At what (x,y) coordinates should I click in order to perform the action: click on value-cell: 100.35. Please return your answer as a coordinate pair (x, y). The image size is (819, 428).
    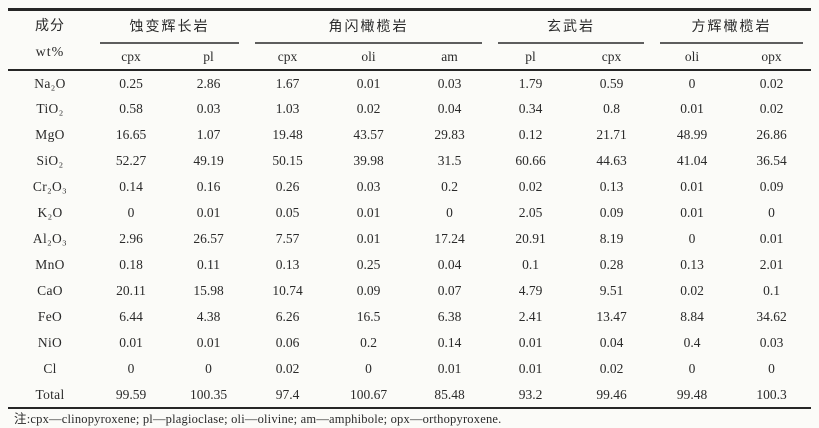
    Looking at the image, I should click on (208, 395).